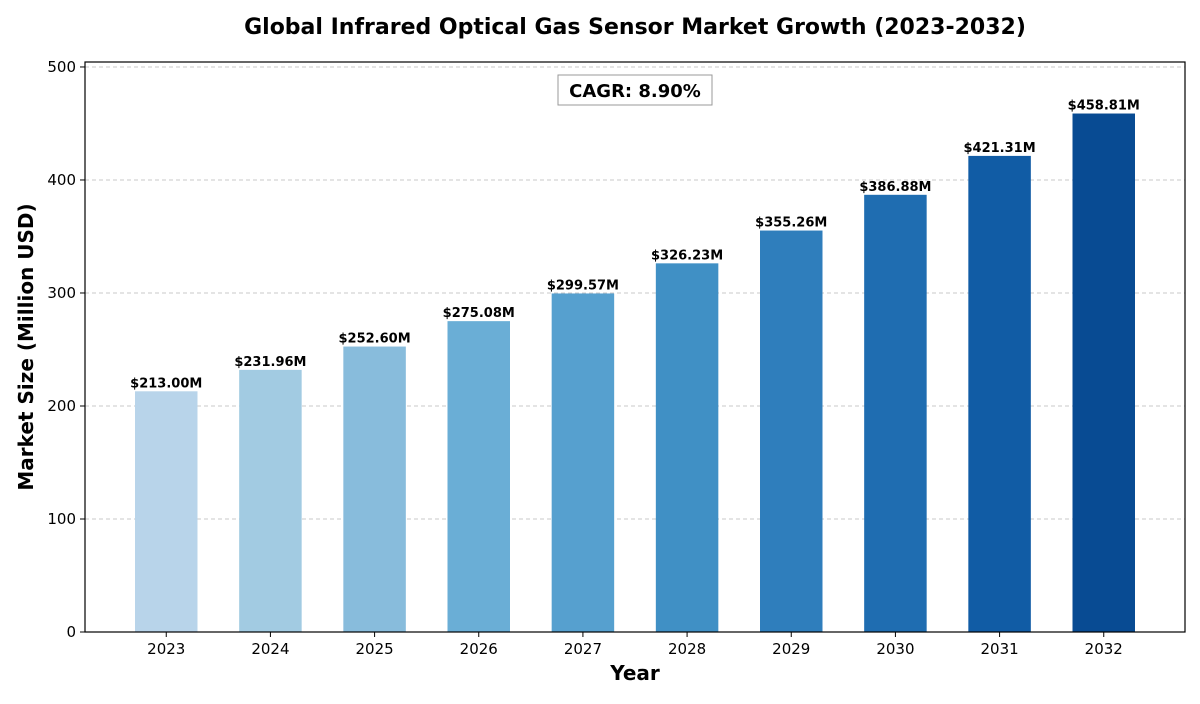  Describe the element at coordinates (270, 500) in the screenshot. I see `bar-2024` at that location.